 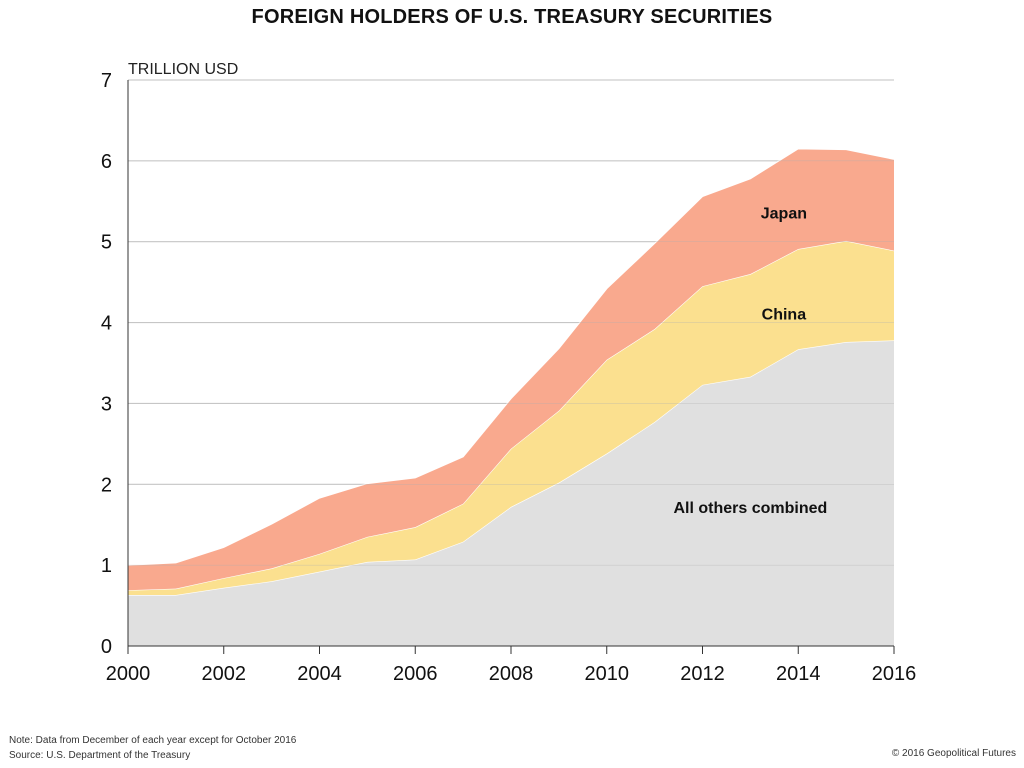 What do you see at coordinates (106, 81) in the screenshot?
I see `y-tick-label: 7` at bounding box center [106, 81].